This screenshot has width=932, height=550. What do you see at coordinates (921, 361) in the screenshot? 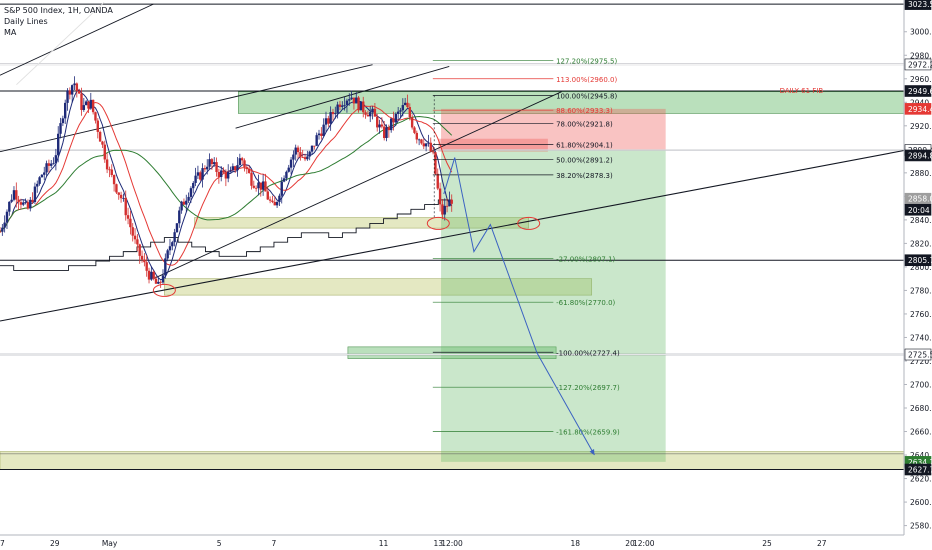
I see `price-tick-label: 2720.0` at bounding box center [921, 361].